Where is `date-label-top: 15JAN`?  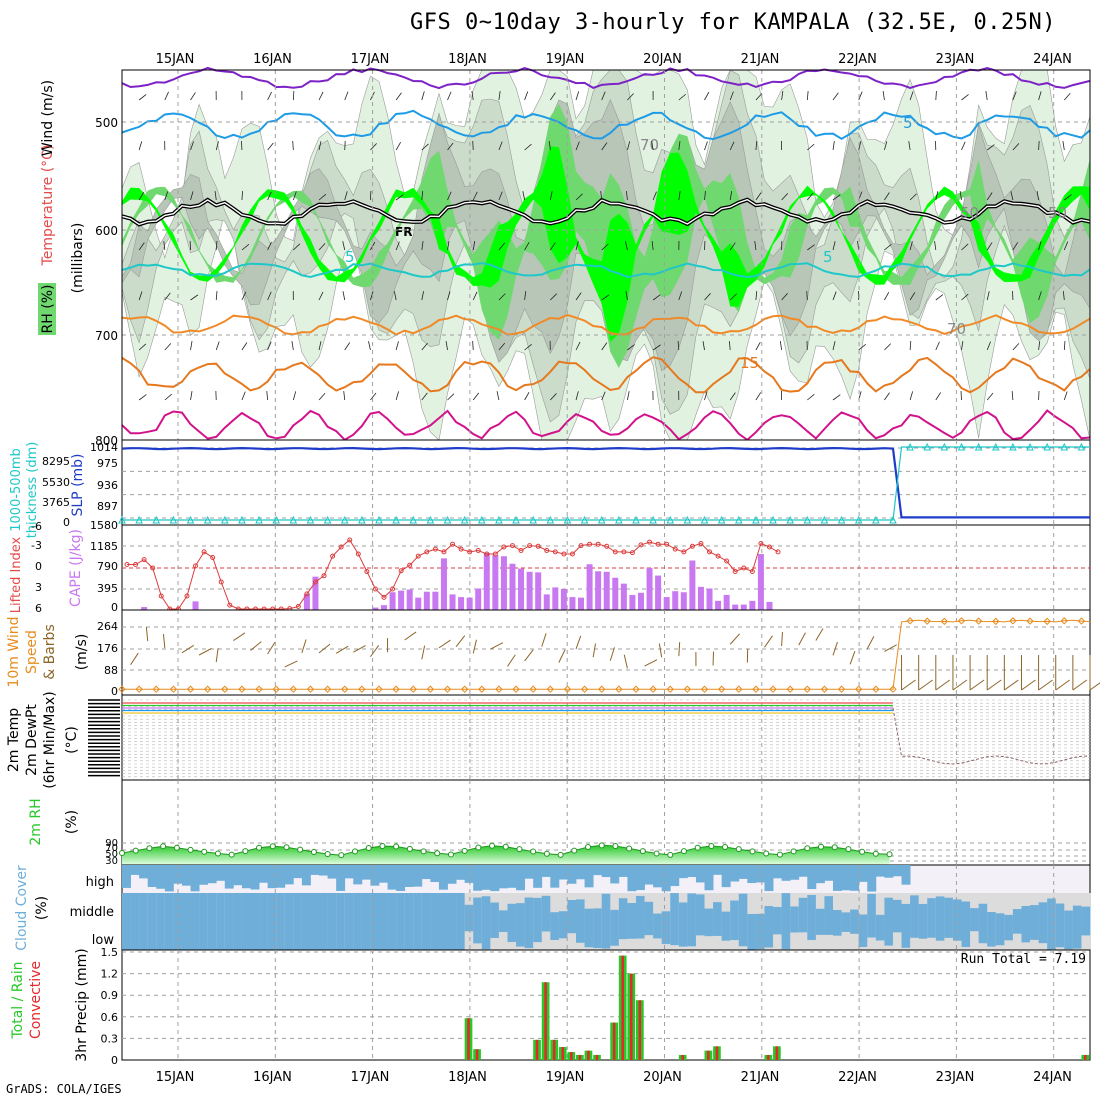
date-label-top: 15JAN is located at coordinates (175, 59).